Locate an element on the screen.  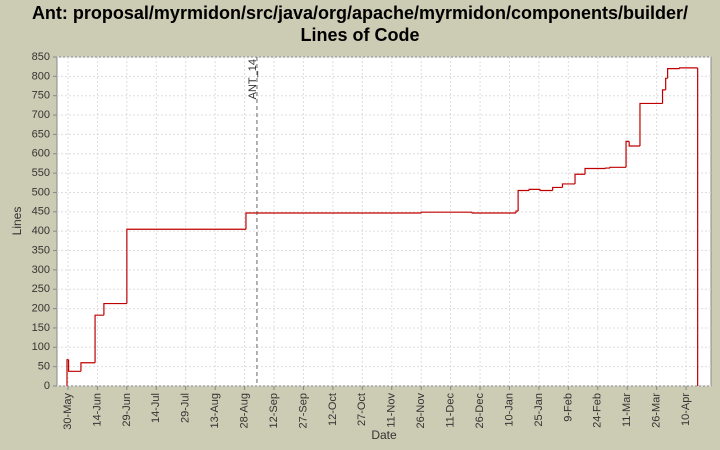
y-tick-label: 650 is located at coordinates (41, 134).